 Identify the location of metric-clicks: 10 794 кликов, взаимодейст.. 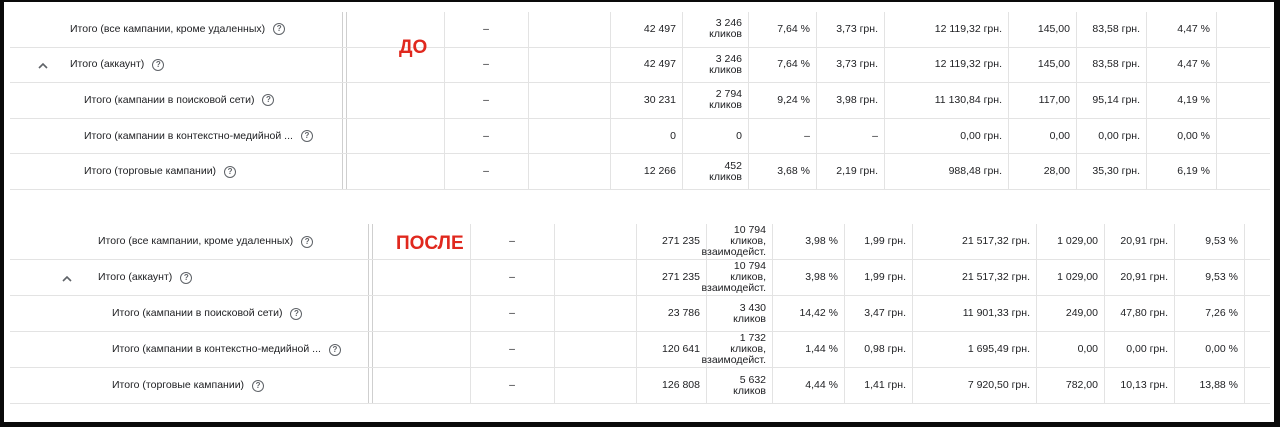
(737, 277).